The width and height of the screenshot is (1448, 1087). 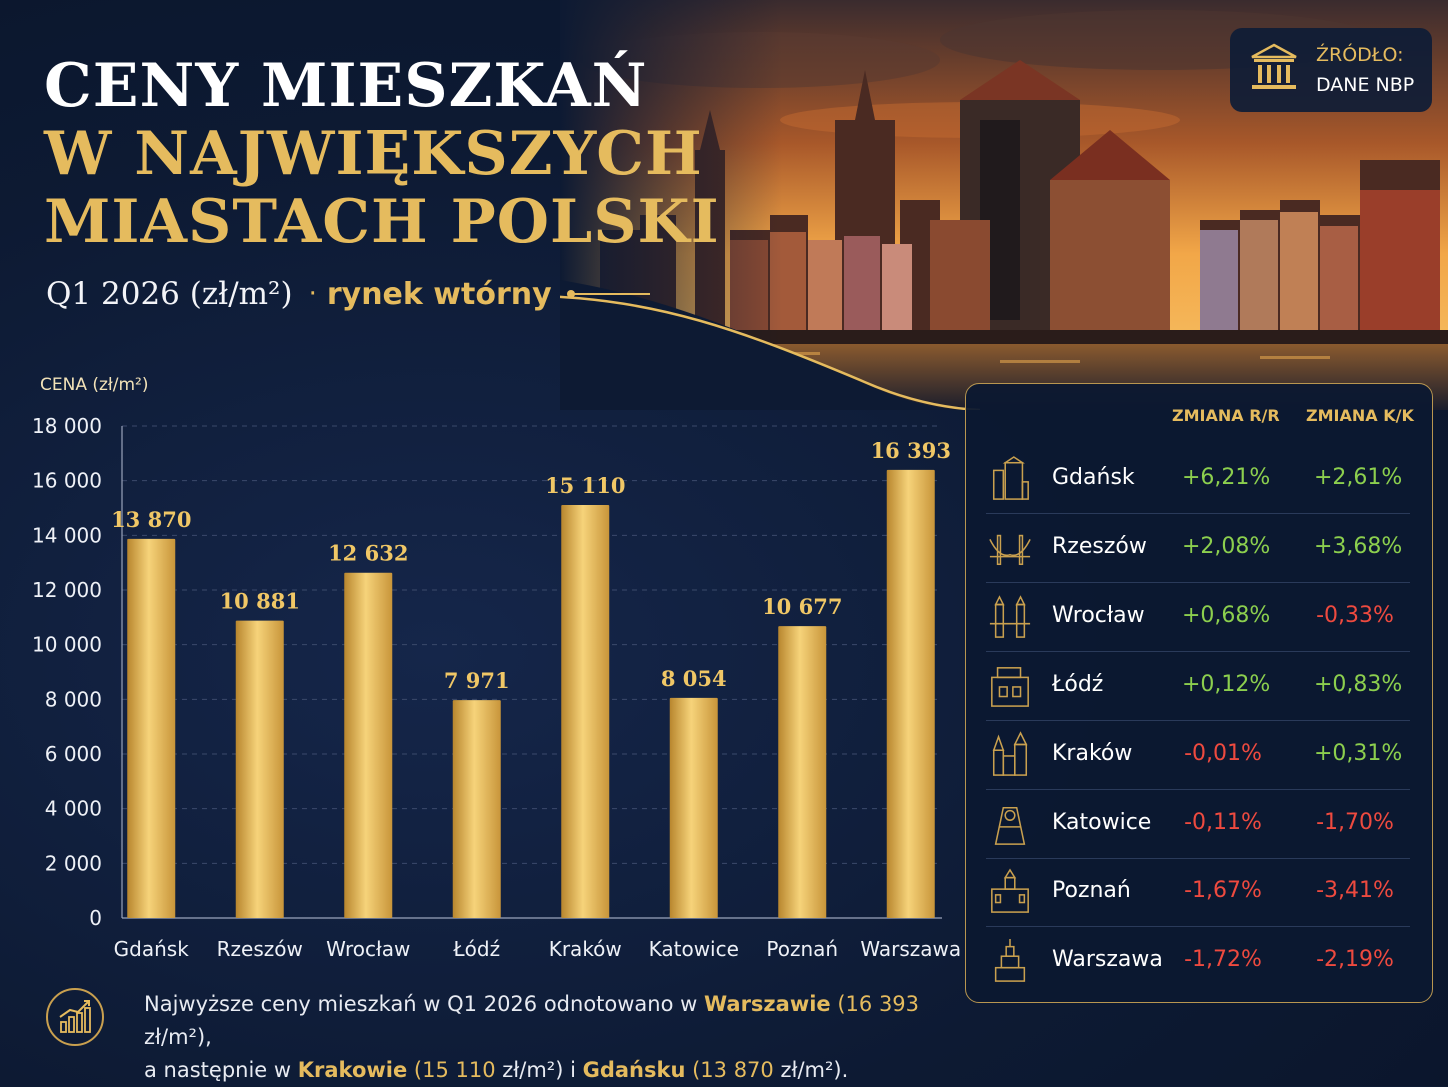 I want to click on table-row: Wrocław +0,68% -0,33%, so click(x=1198, y=617).